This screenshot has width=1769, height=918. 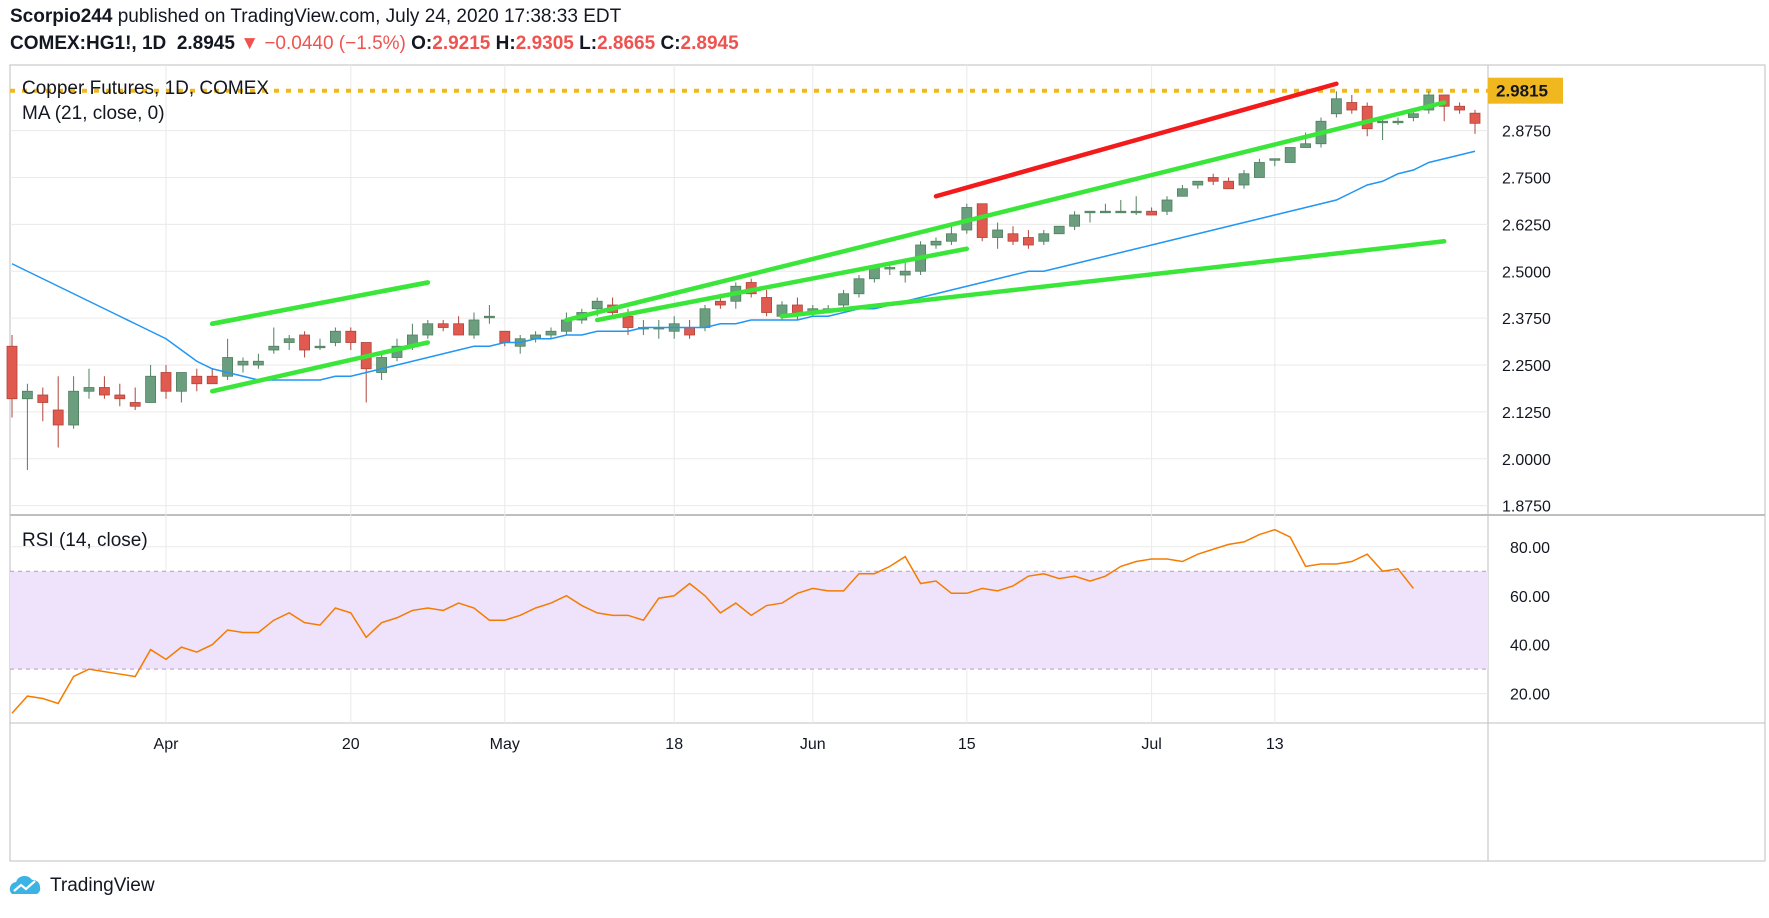 I want to click on rsi-tick-label: 20.00, so click(x=1530, y=695).